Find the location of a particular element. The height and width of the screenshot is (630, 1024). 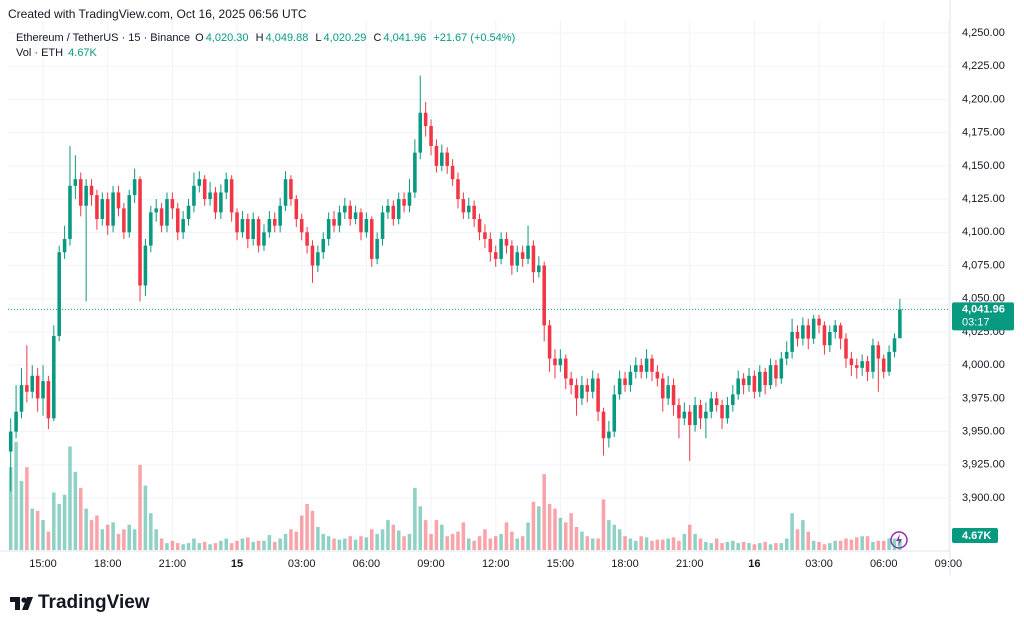

ohlc-key: O is located at coordinates (199, 38).